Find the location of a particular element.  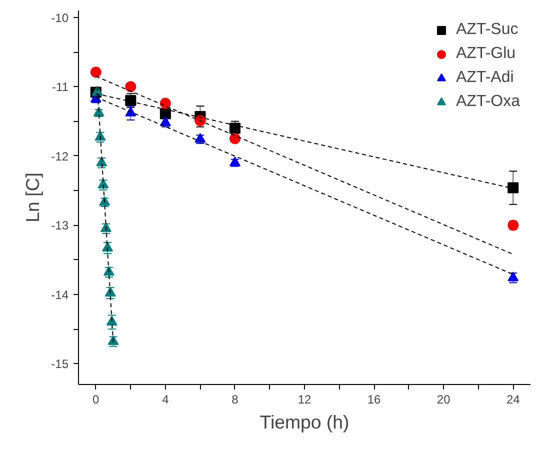

x-axis-title: Tiempo (h) is located at coordinates (305, 422).